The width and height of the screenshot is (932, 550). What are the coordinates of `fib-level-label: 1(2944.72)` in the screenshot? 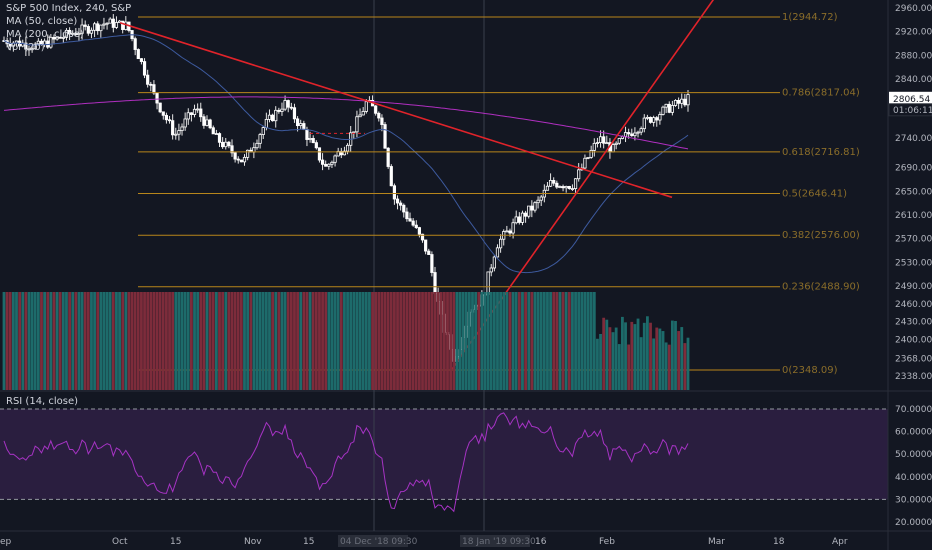 It's located at (810, 17).